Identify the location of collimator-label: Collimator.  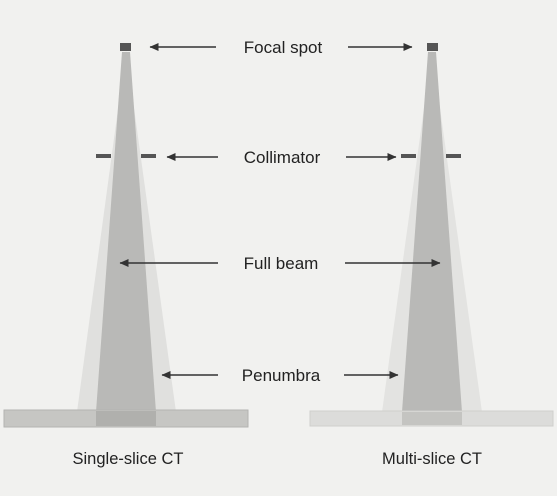
(282, 157).